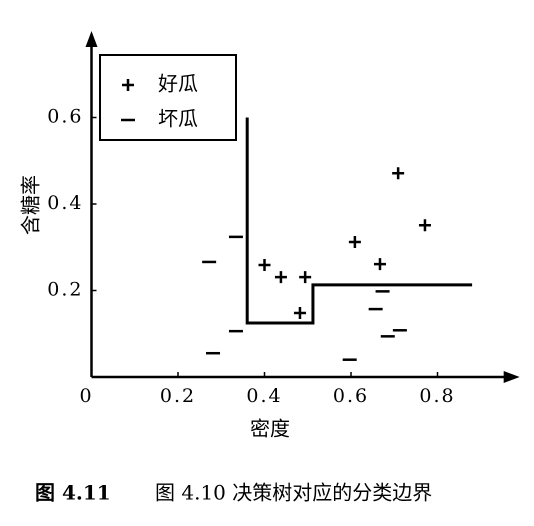 The image size is (534, 526). I want to click on y-axis-label: 含糖率, so click(31, 205).